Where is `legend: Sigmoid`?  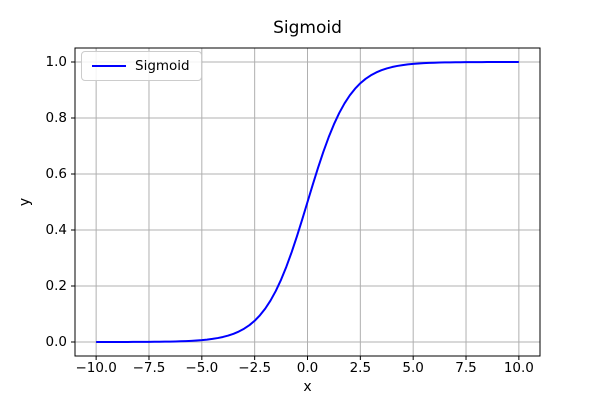 legend: Sigmoid is located at coordinates (141, 66).